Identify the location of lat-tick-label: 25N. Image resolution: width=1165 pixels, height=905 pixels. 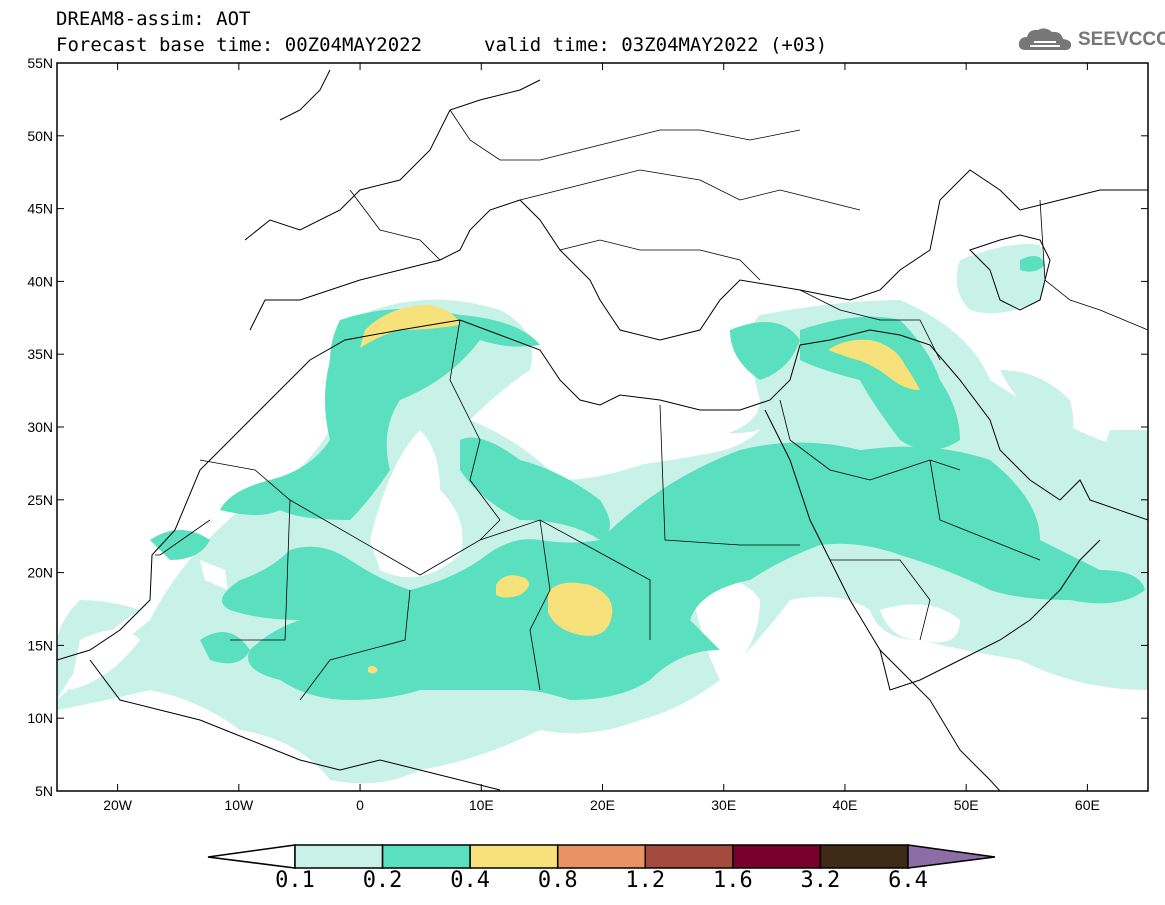
(40, 500).